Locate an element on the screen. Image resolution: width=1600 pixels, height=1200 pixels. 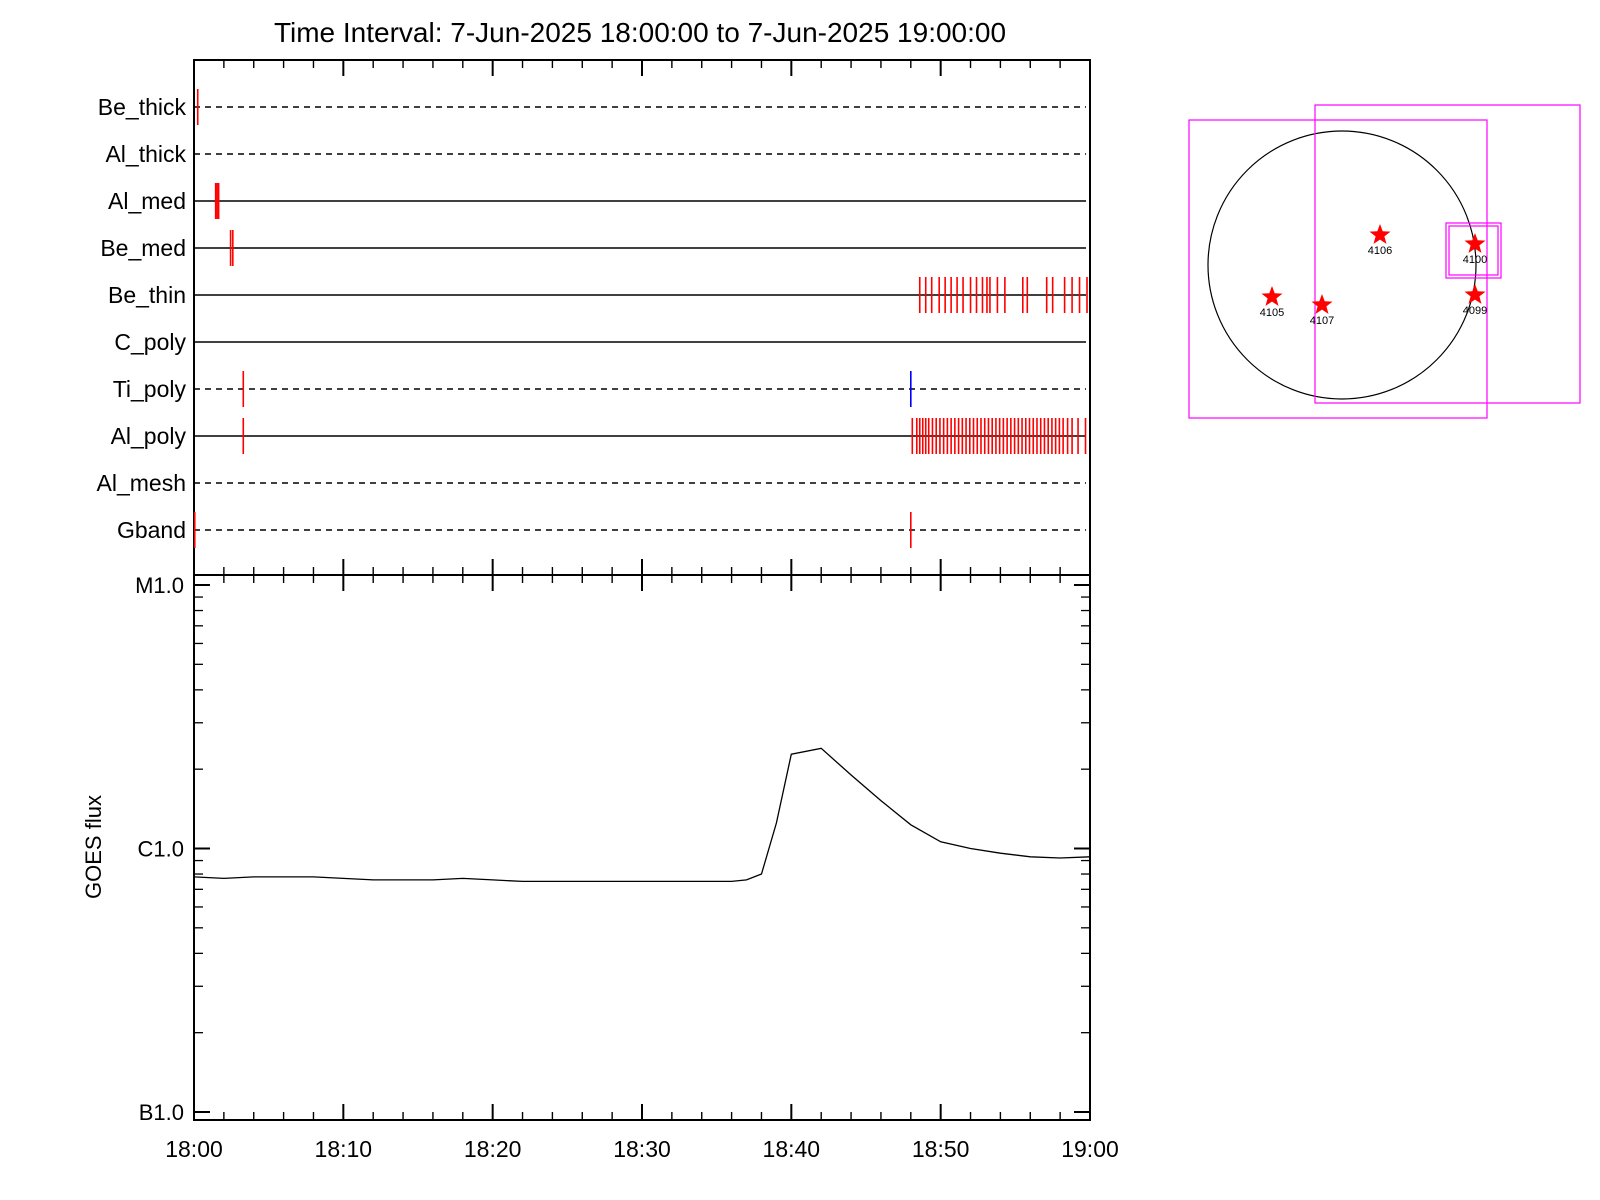
row-label-Be_thin: Be_thin is located at coordinates (147, 295).